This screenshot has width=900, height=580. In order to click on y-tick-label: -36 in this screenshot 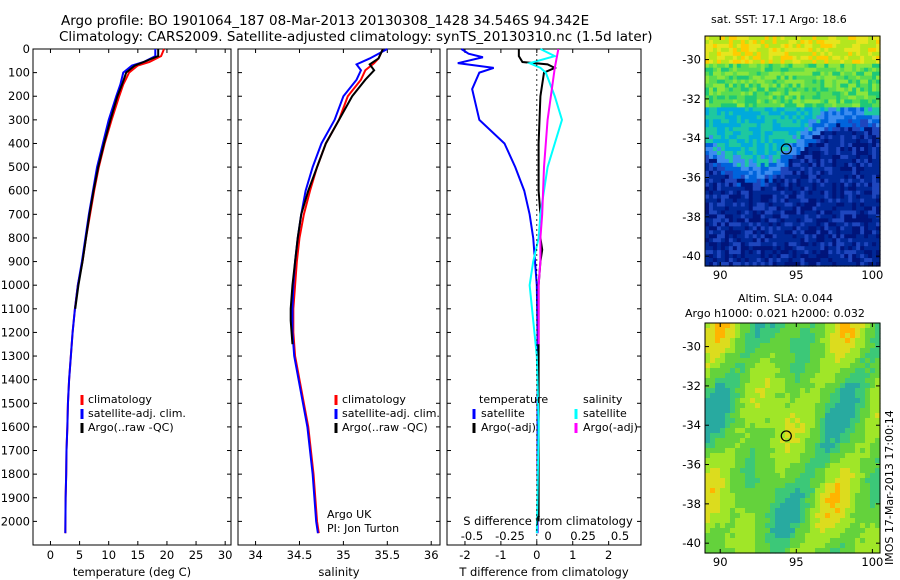, I will do `click(691, 178)`.